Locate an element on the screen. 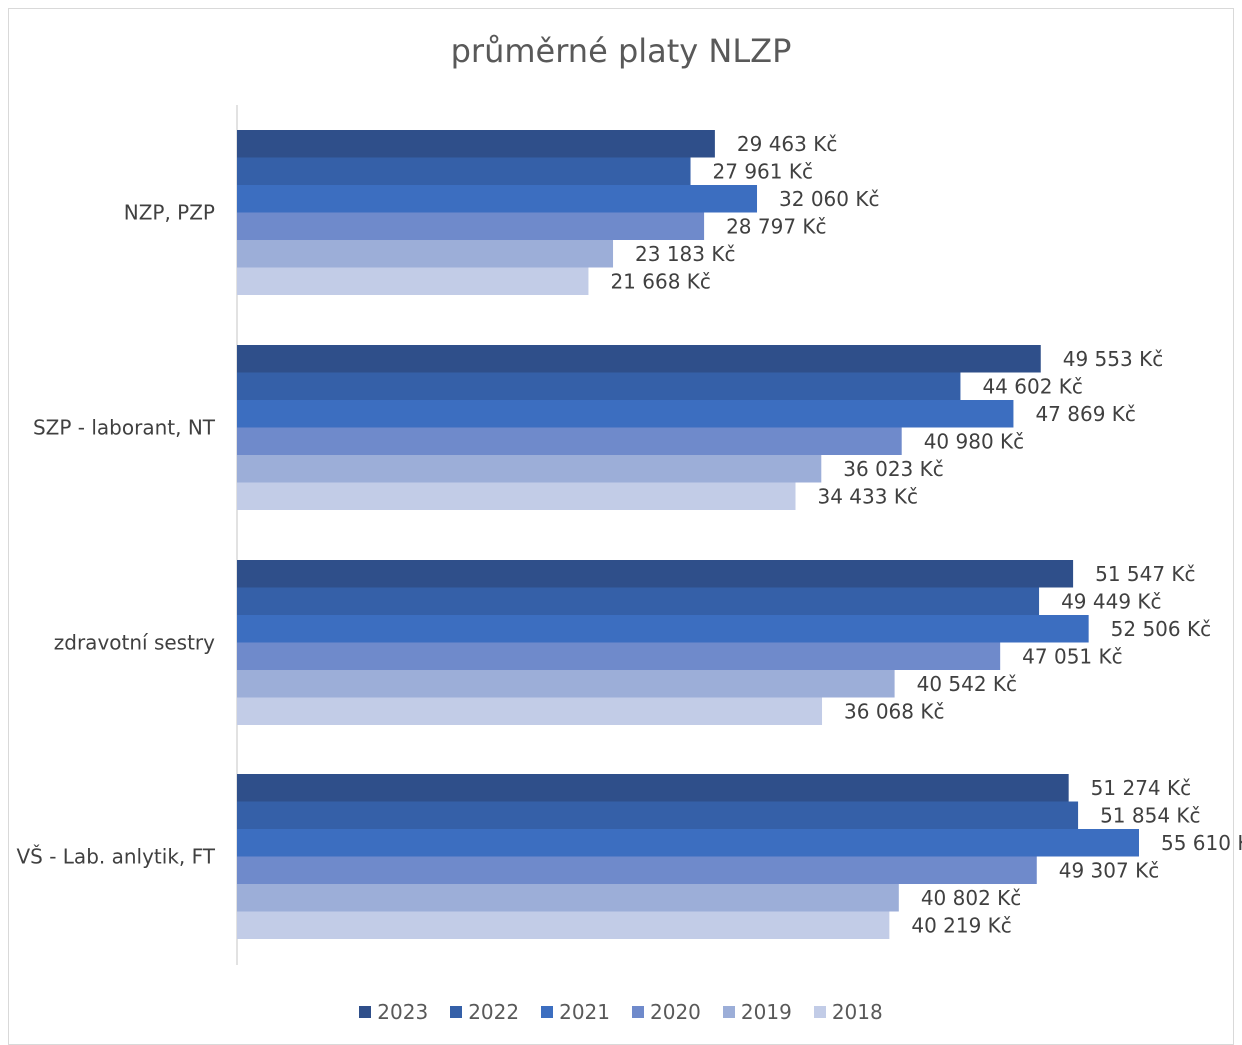 The image size is (1242, 1045). category-label: SZP - laborant, NT is located at coordinates (124, 428).